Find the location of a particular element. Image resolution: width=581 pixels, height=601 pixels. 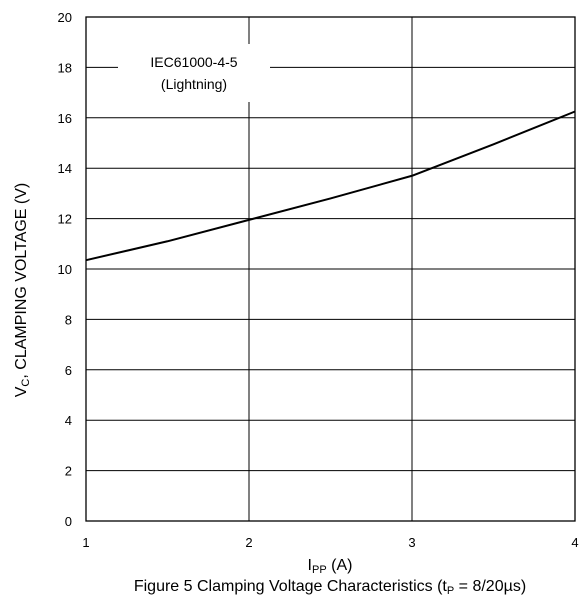

x-tick-label-2: 2 is located at coordinates (248, 542).